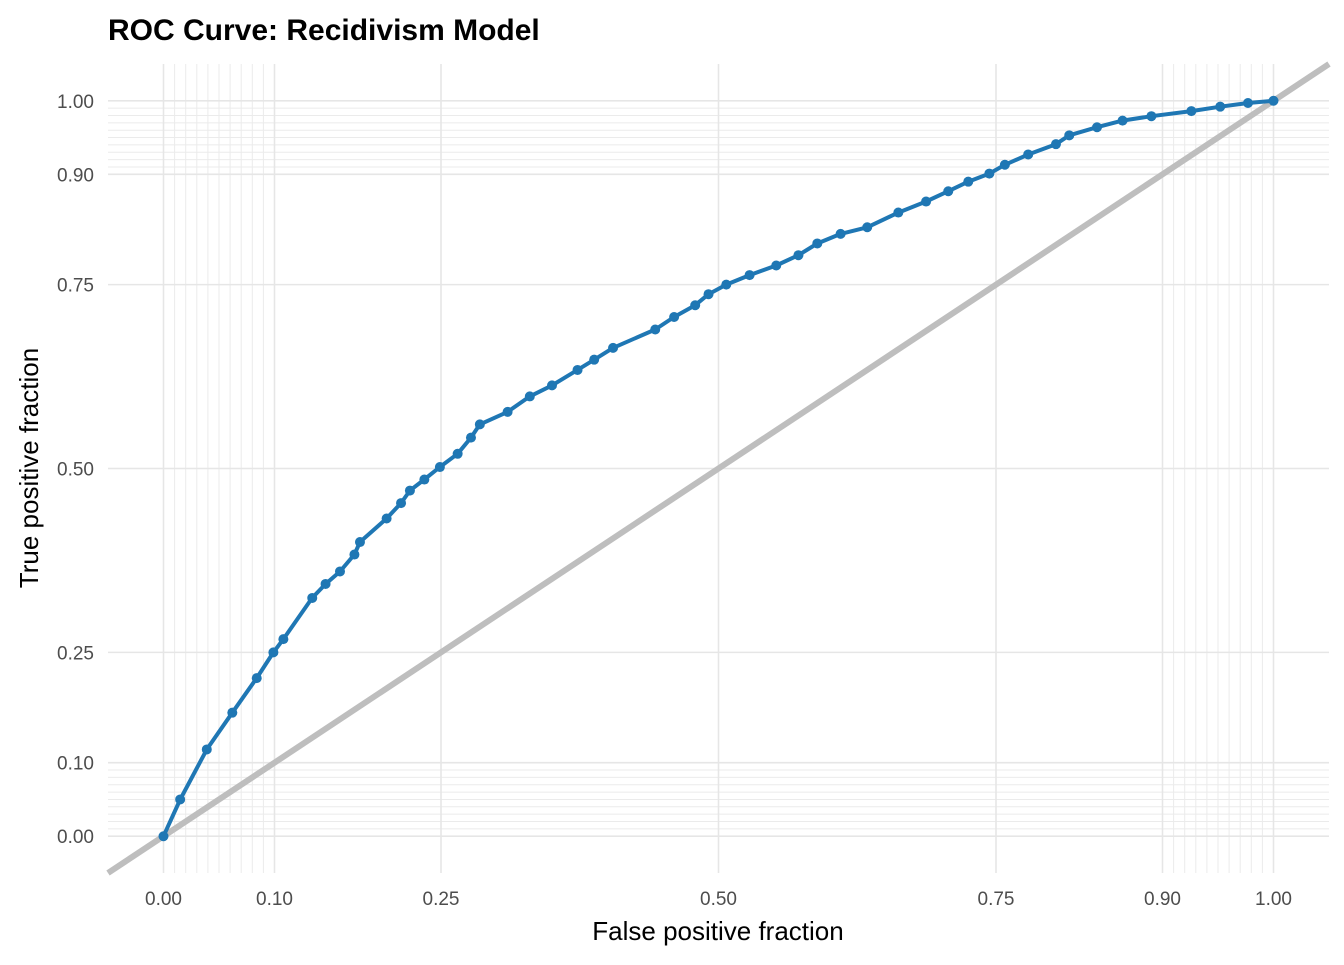 The image size is (1344, 965). Describe the element at coordinates (75, 653) in the screenshot. I see `y-tick-label: 0.25` at that location.